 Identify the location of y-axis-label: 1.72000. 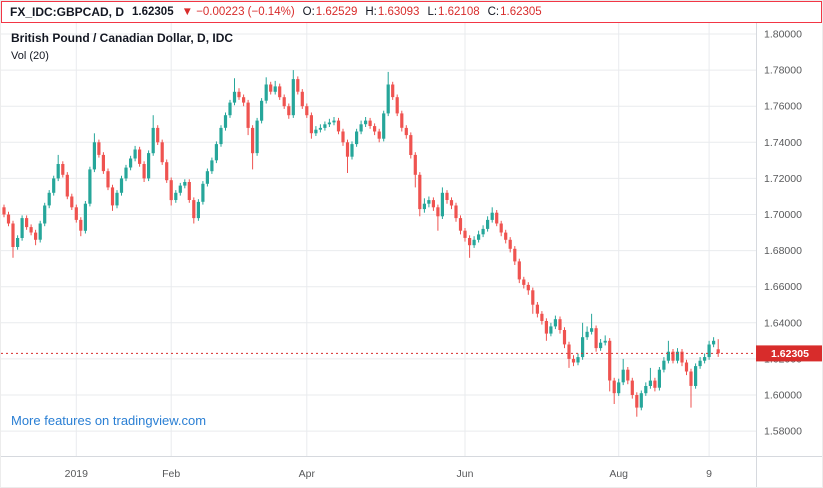
(783, 179).